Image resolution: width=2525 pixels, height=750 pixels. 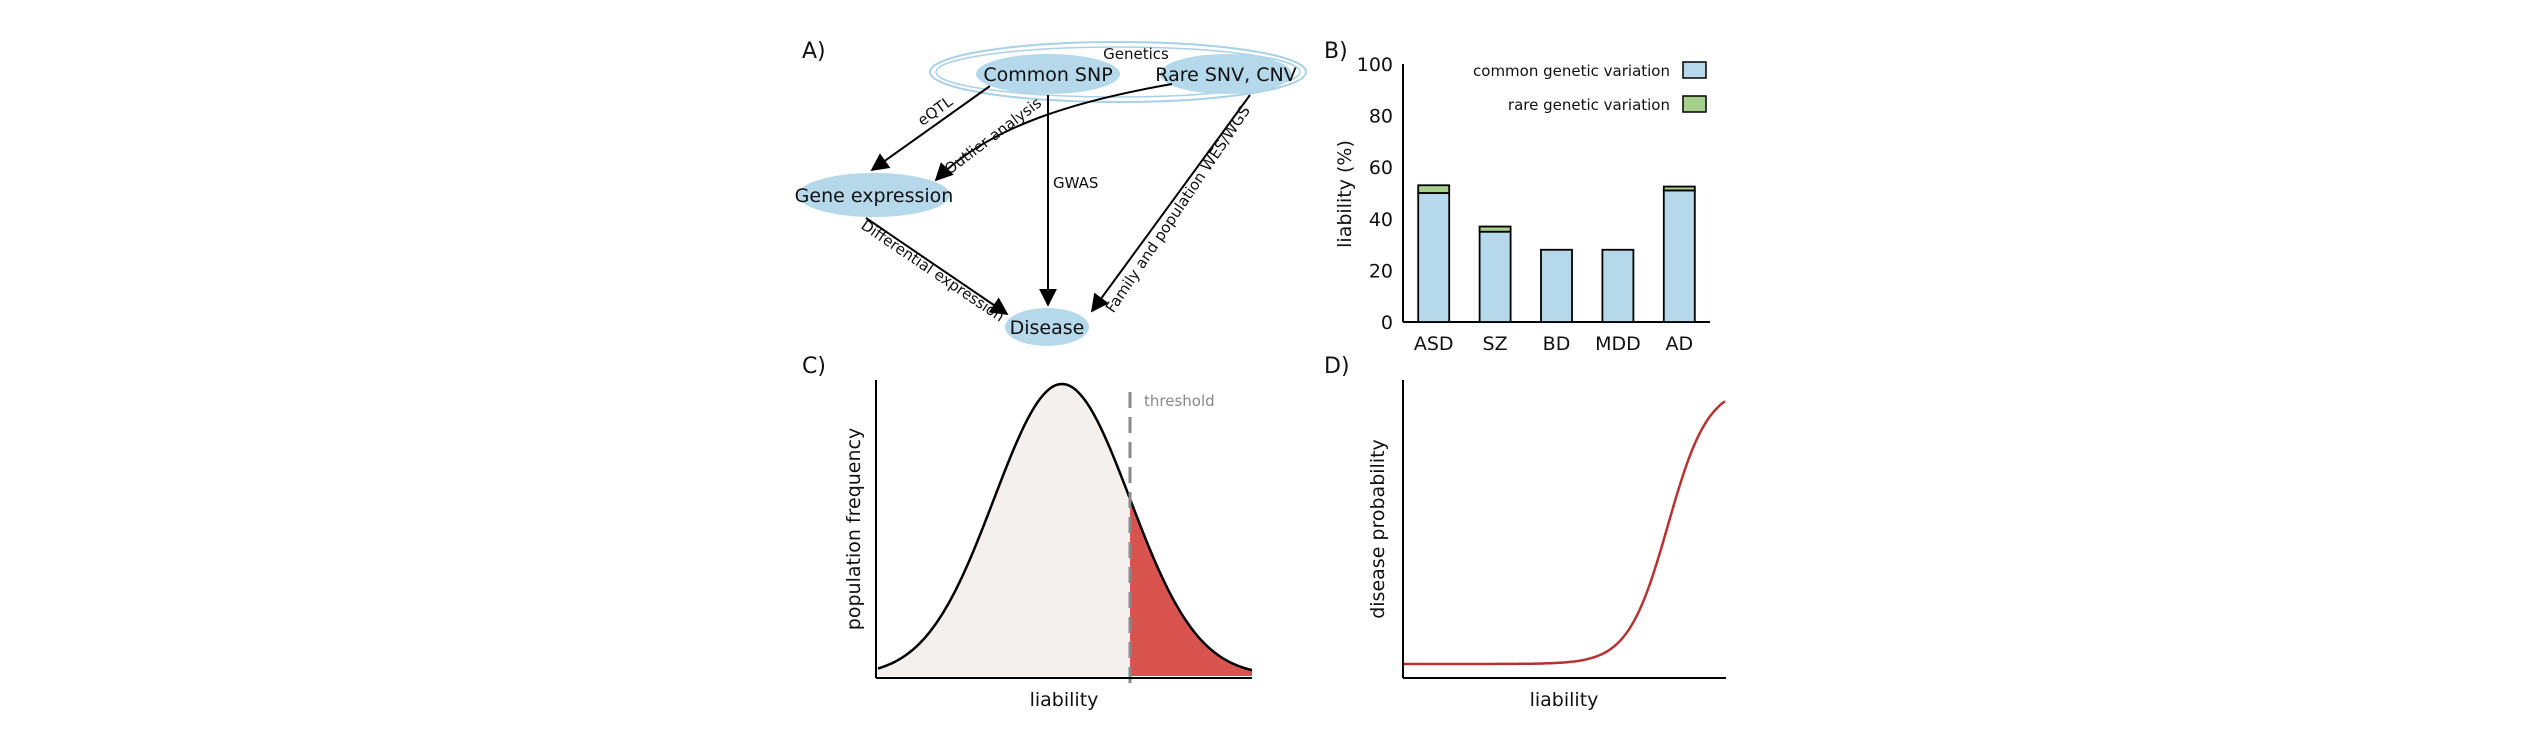 I want to click on legend-label-series-1: rare genetic variation, so click(x=1589, y=105).